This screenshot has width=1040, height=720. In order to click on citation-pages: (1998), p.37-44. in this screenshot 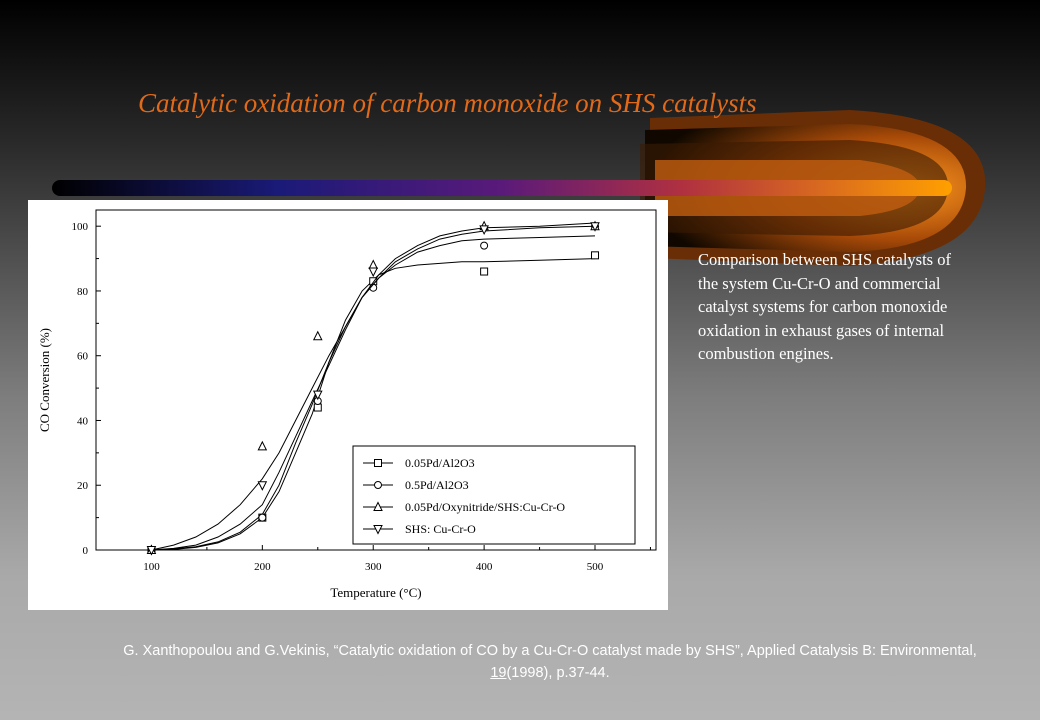, I will do `click(558, 673)`.